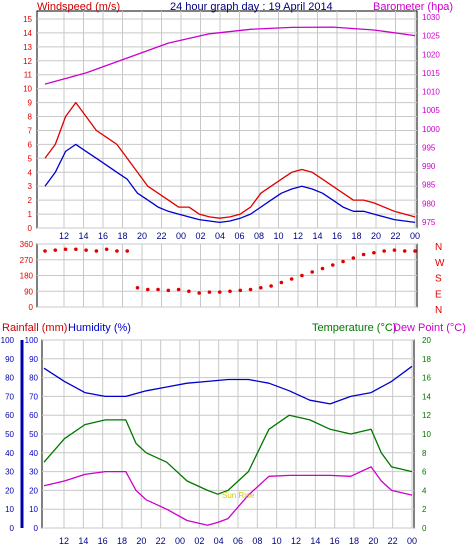  What do you see at coordinates (238, 495) in the screenshot?
I see `sunrise-annotation: Sun Rise` at bounding box center [238, 495].